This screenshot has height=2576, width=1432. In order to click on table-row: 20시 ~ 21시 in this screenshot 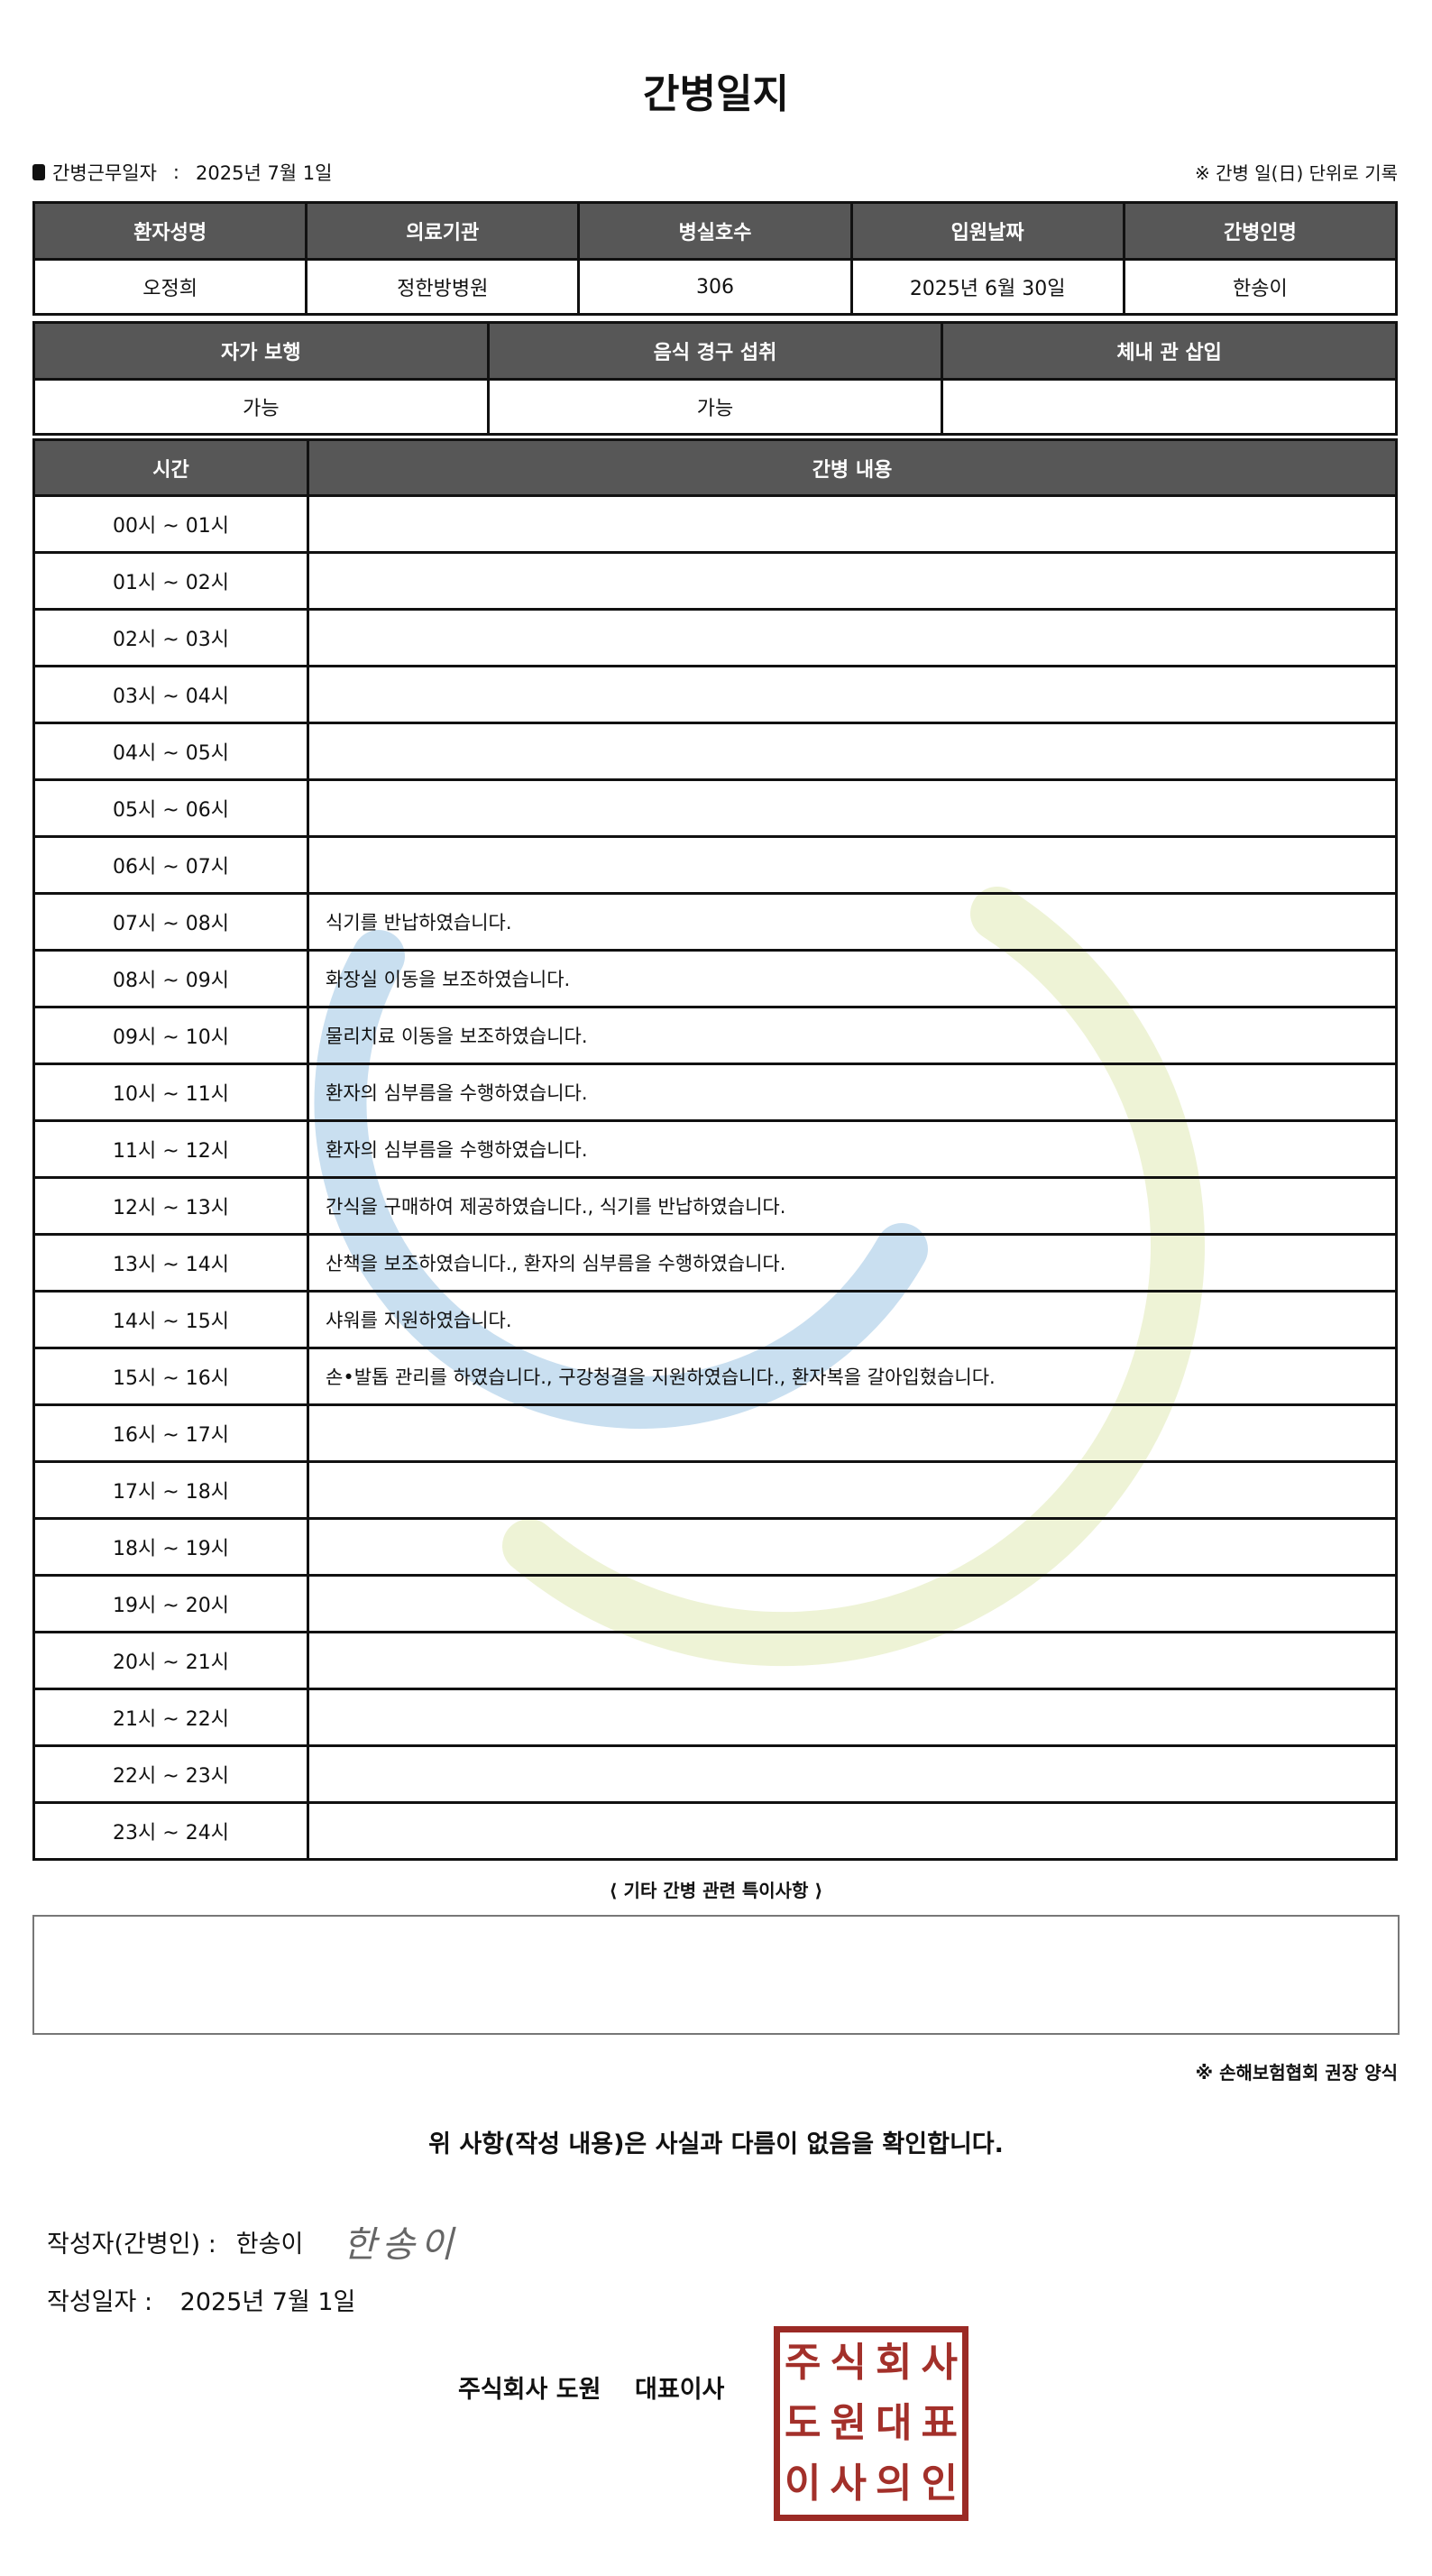, I will do `click(715, 1661)`.